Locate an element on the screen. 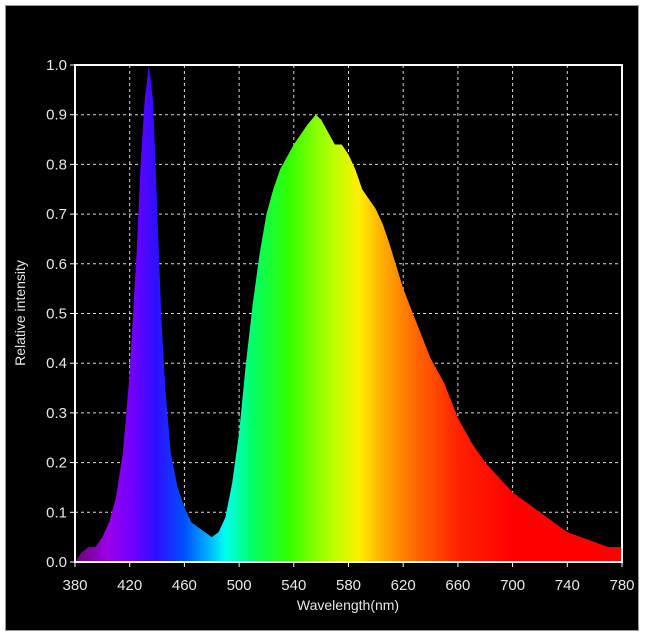 This screenshot has height=641, width=650. x-tick-label: 460 is located at coordinates (184, 585).